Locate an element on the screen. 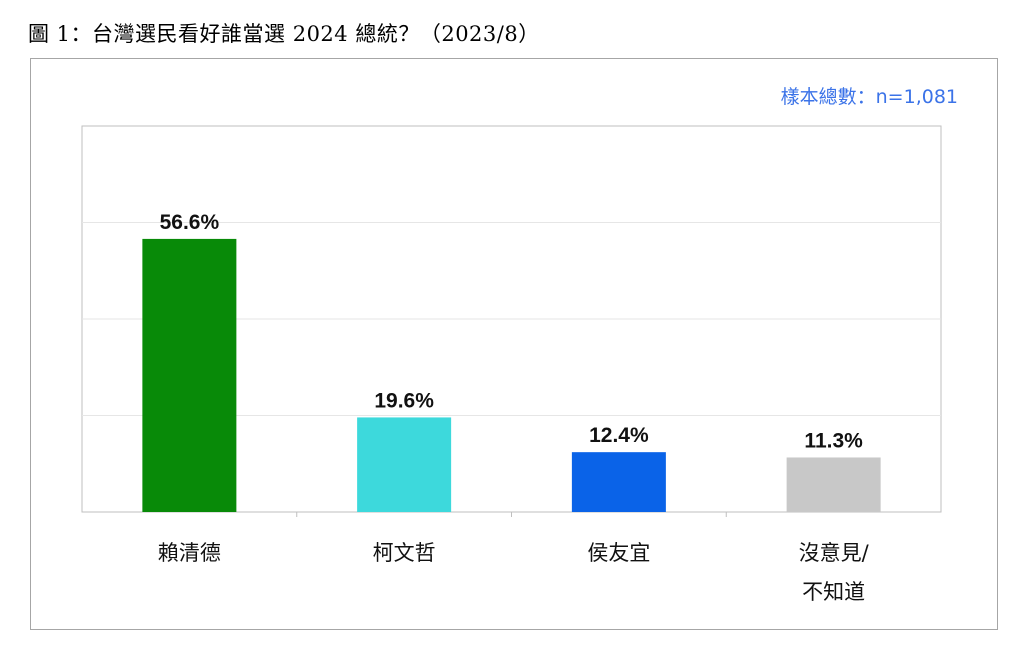  category-label: 沒意見/不知道 is located at coordinates (834, 572).